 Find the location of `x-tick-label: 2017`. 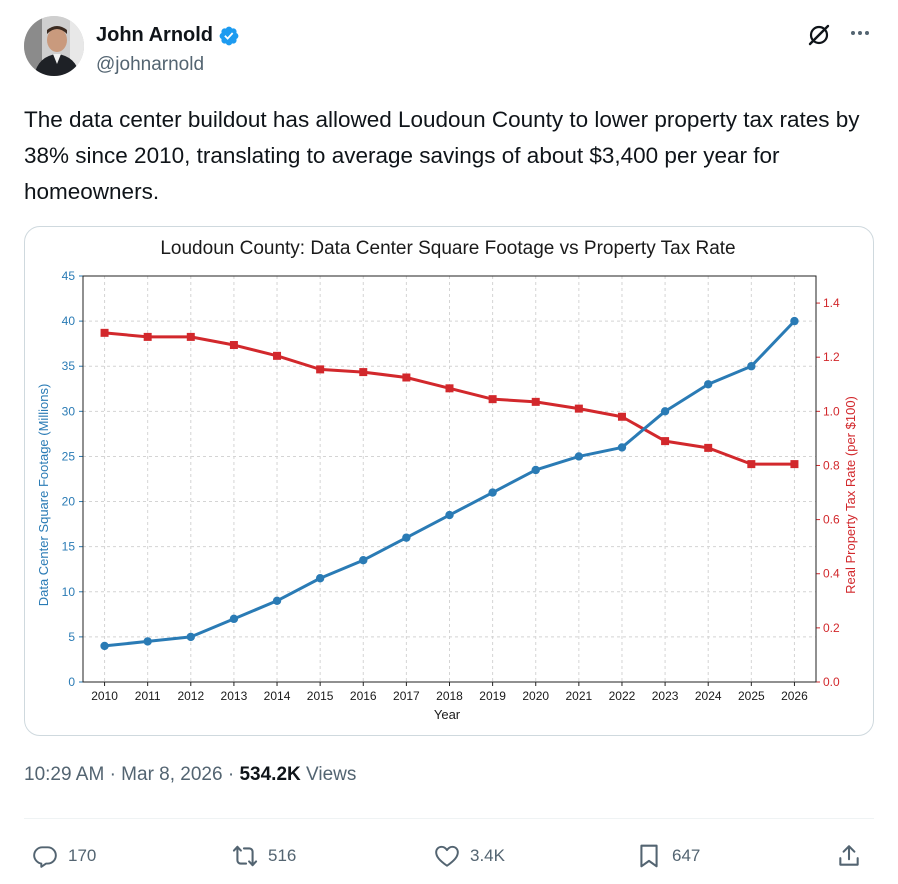

x-tick-label: 2017 is located at coordinates (406, 696).